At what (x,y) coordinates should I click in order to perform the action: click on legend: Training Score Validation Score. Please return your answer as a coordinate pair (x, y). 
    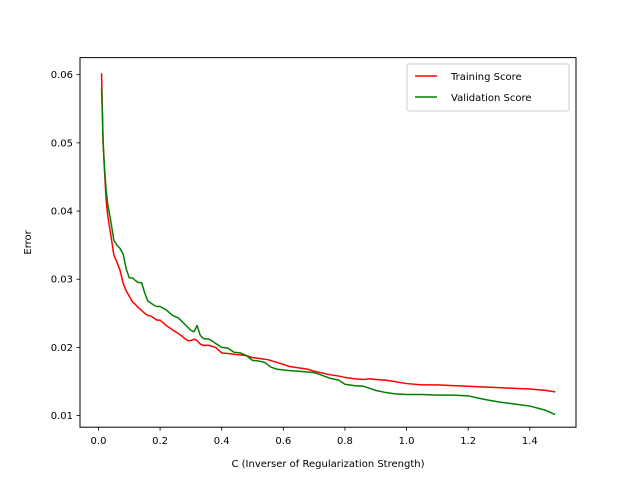
    Looking at the image, I should click on (488, 87).